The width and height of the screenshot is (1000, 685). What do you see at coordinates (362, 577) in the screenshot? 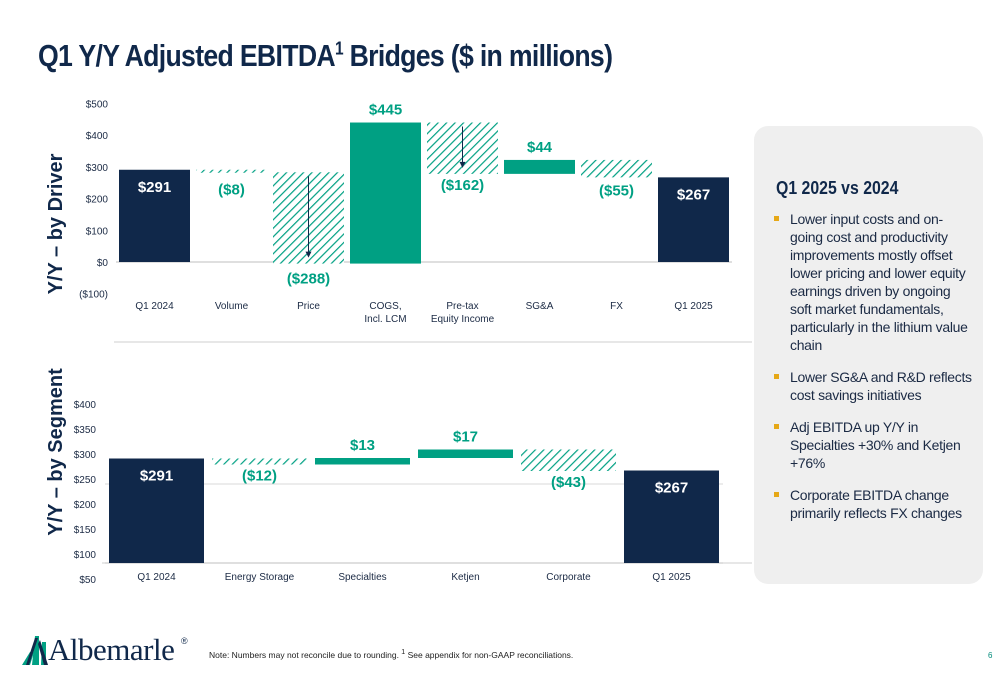
I see `x-tick-label: Specialties` at bounding box center [362, 577].